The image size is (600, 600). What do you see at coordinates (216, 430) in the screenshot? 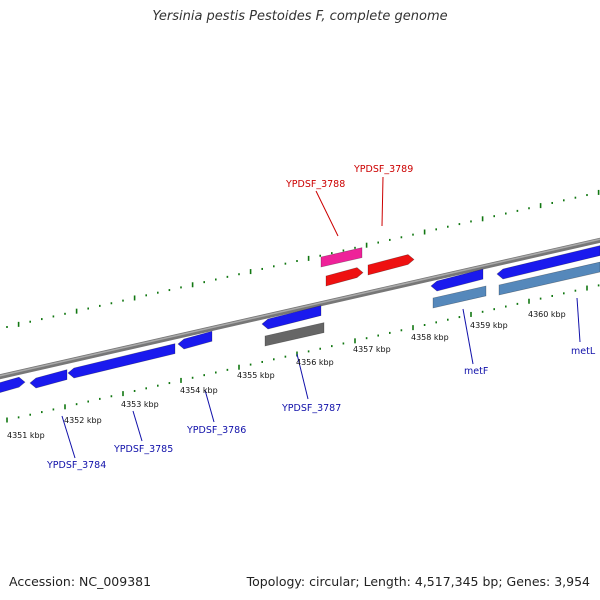
I see `gene-label-YPDSF_3786: YPDSF_3786` at bounding box center [216, 430].